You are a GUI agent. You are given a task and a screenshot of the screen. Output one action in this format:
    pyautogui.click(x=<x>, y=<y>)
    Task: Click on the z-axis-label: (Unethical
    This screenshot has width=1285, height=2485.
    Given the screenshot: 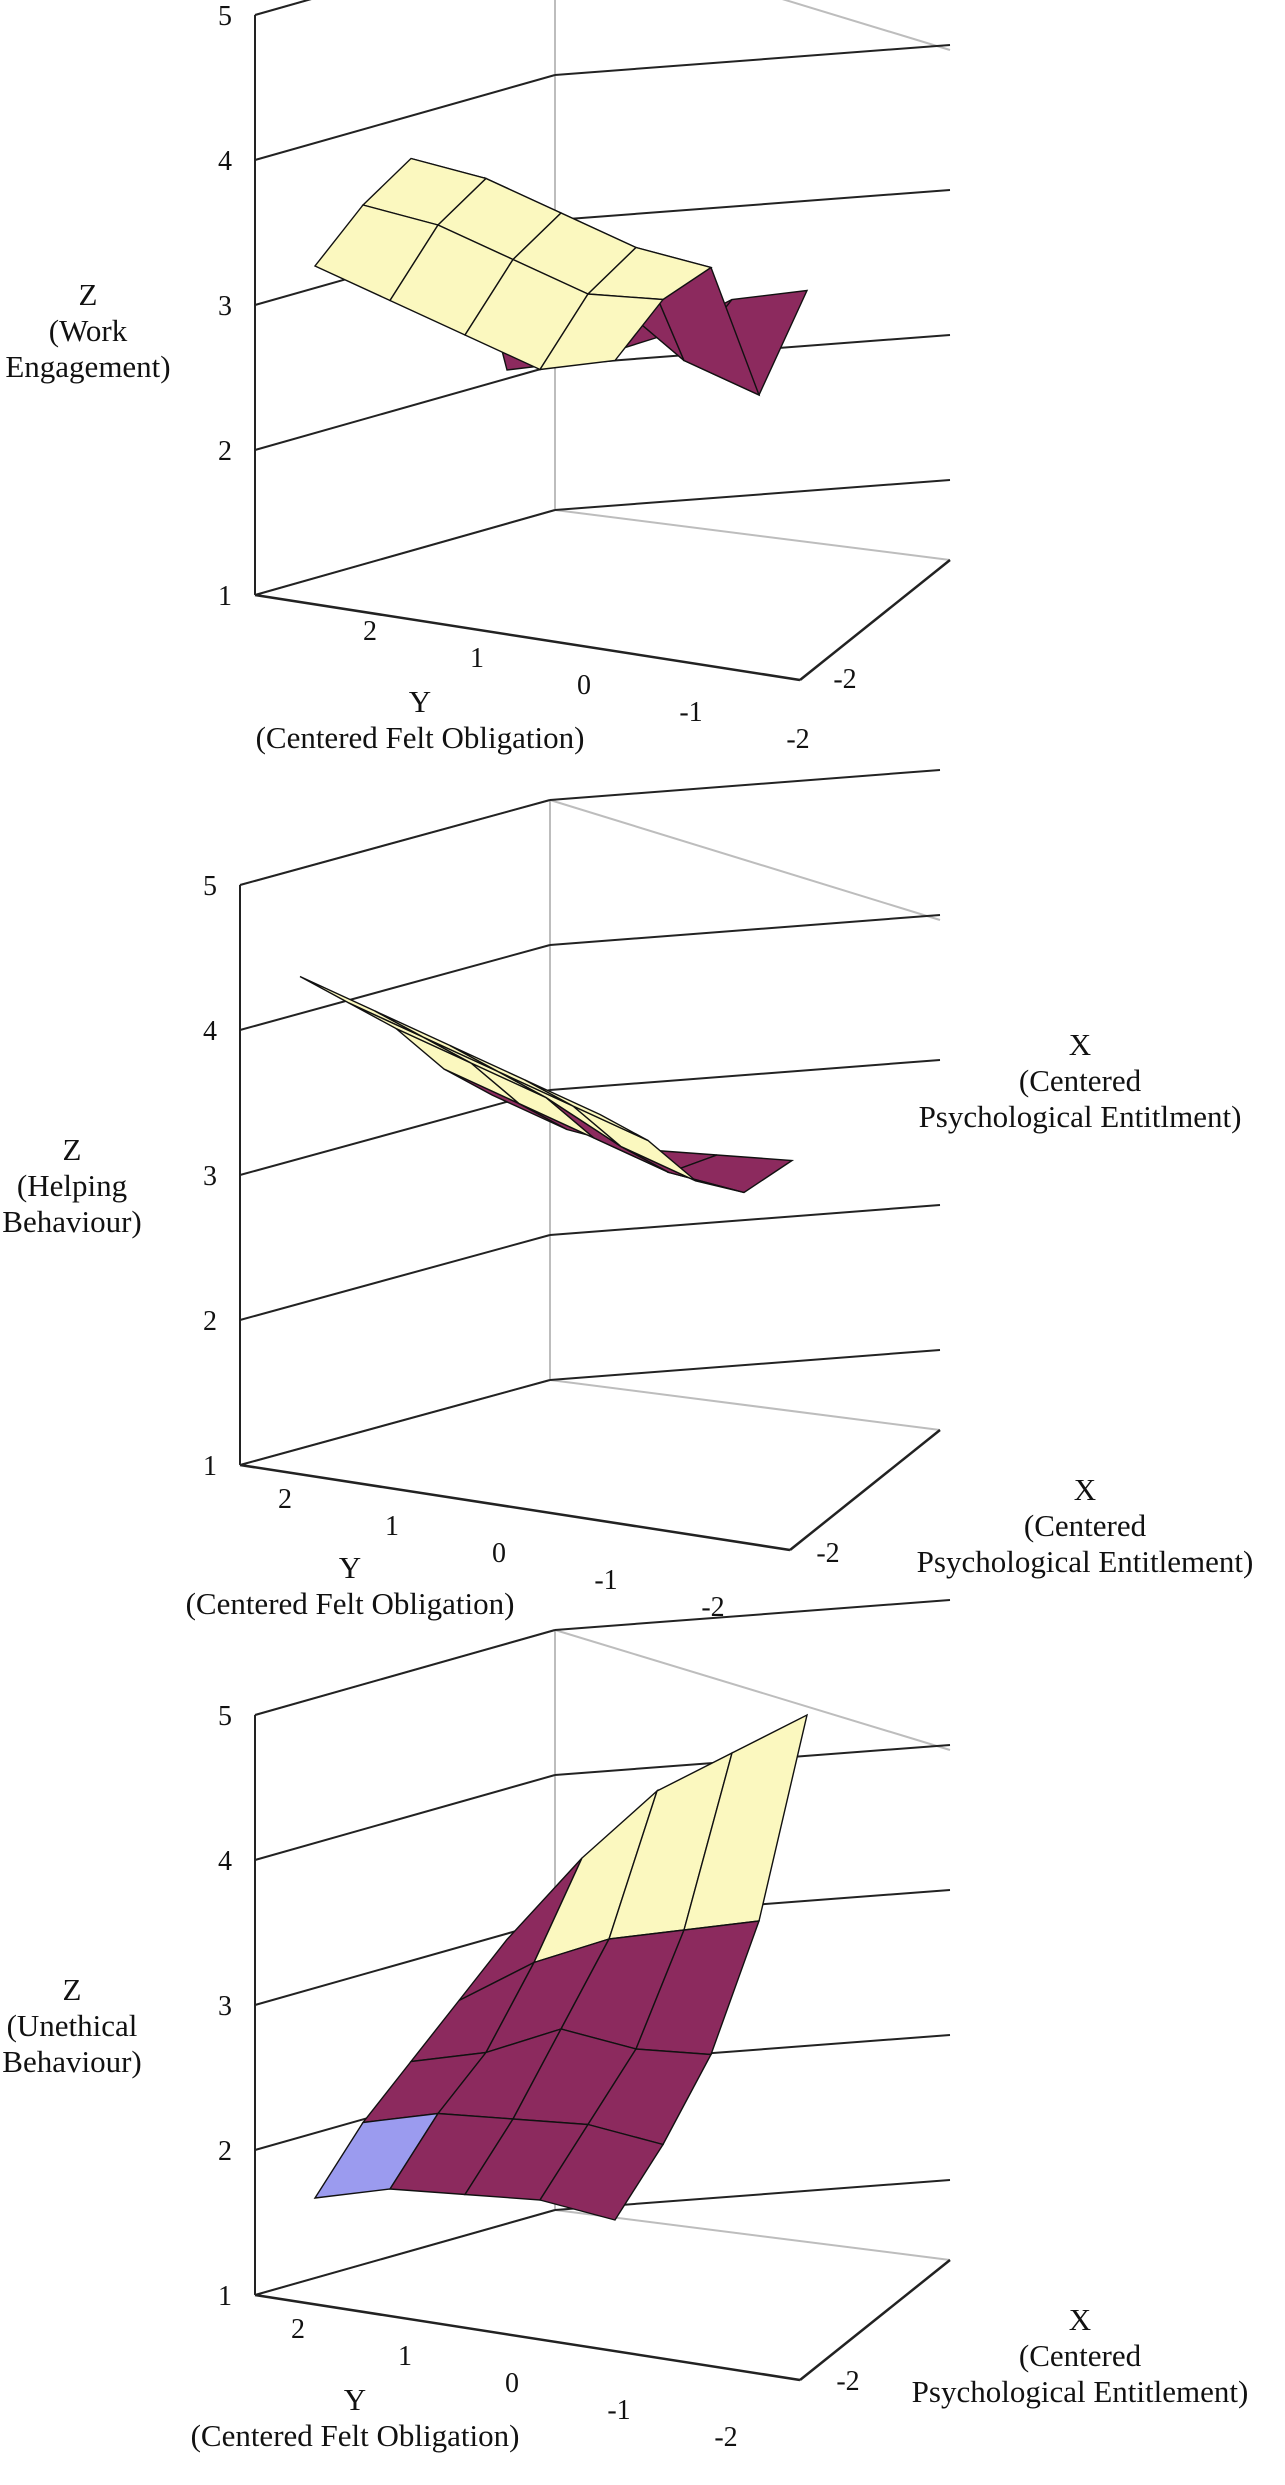 What is the action you would take?
    pyautogui.click(x=72, y=2025)
    